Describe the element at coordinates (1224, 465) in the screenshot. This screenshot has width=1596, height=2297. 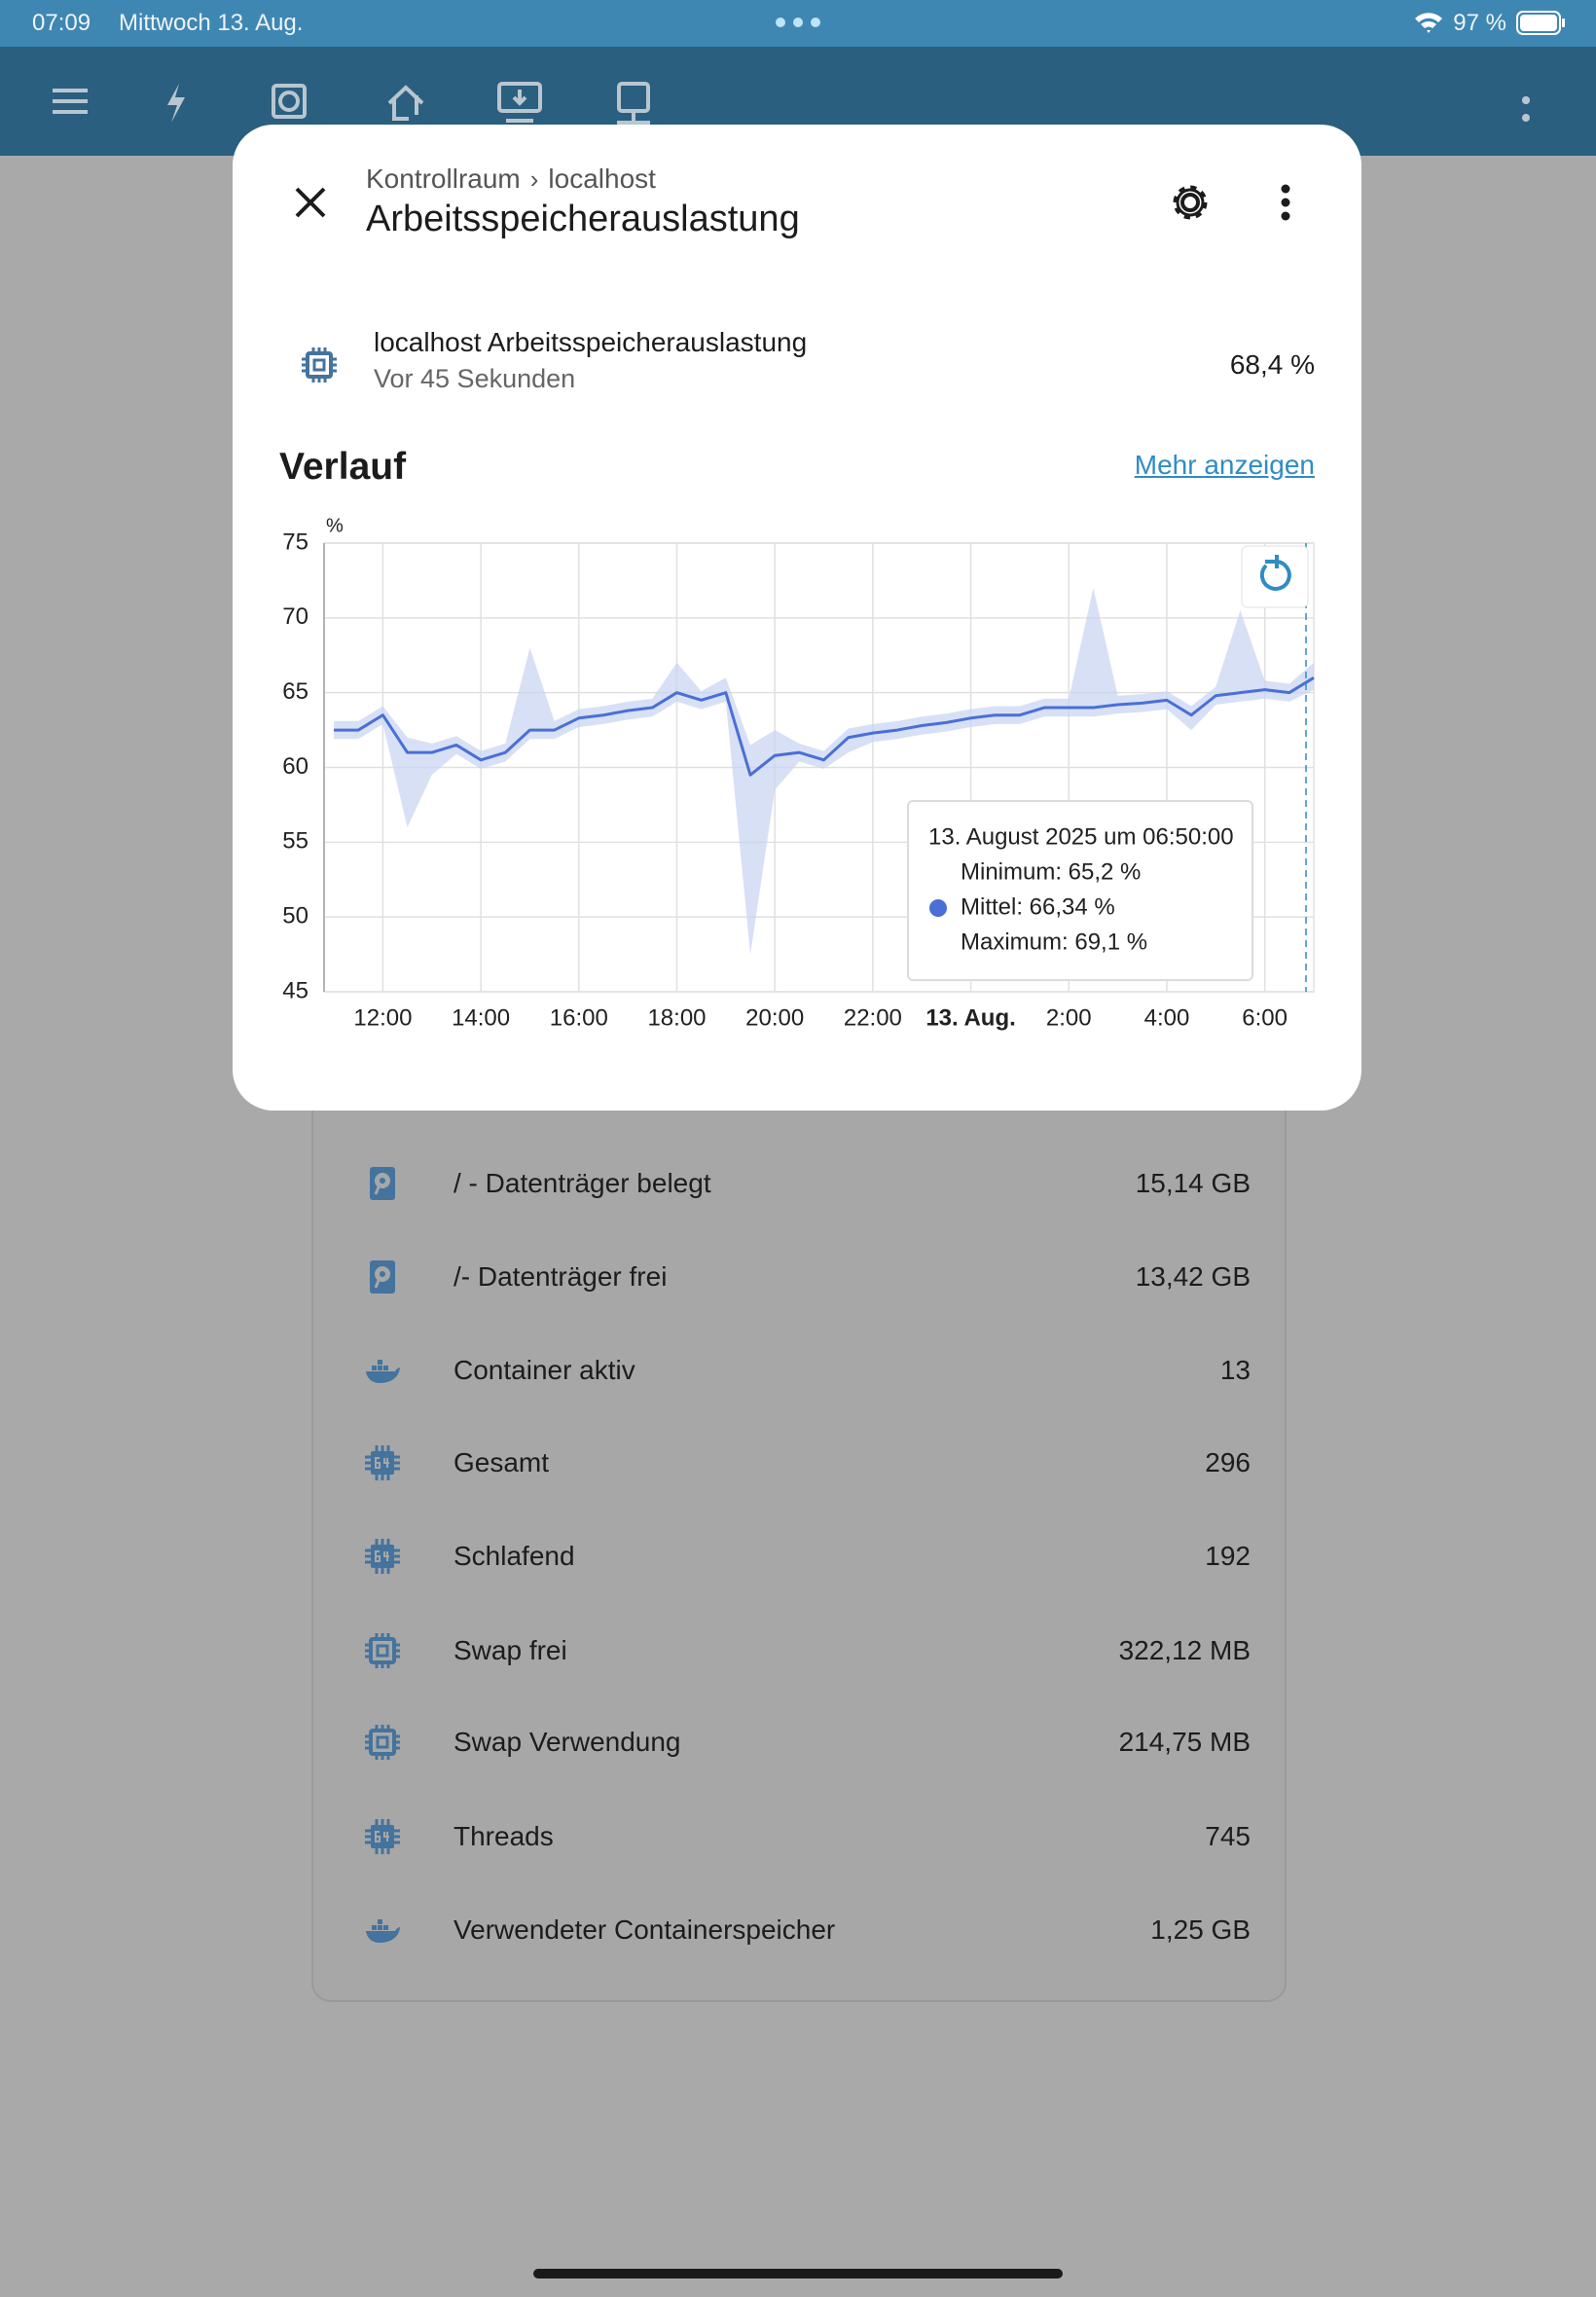
I see `more-link: Mehr anzeigen` at that location.